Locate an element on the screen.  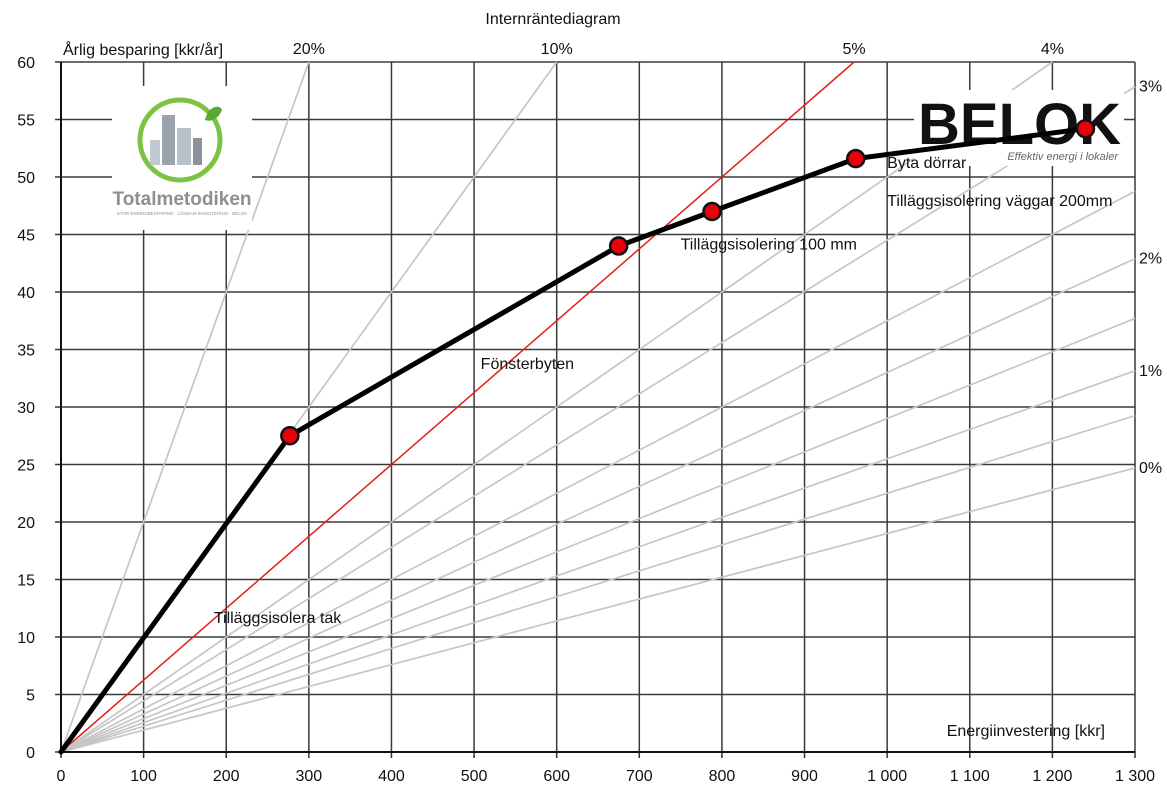
rate-line-label: 10% is located at coordinates (557, 49).